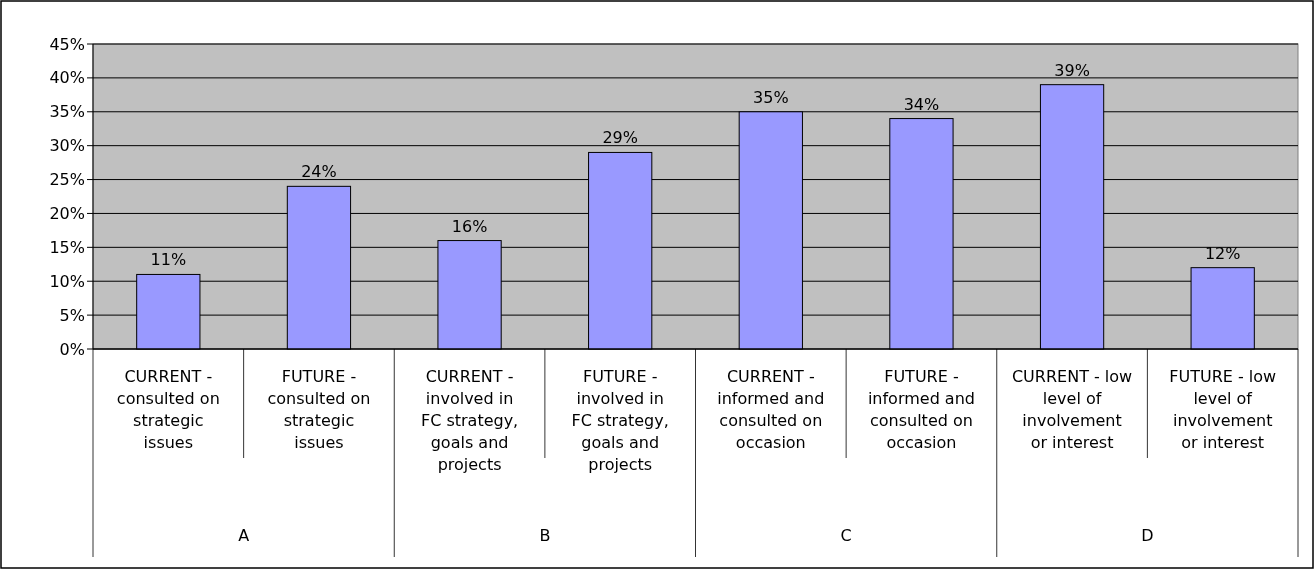 The image size is (1314, 569). Describe the element at coordinates (67, 44) in the screenshot. I see `y-tick-label: 45%` at that location.